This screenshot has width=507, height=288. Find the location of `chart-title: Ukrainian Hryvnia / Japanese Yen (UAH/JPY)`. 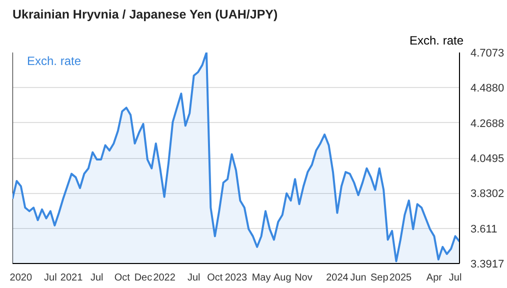

chart-title: Ukrainian Hryvnia / Japanese Yen (UAH/JPY) is located at coordinates (145, 15).